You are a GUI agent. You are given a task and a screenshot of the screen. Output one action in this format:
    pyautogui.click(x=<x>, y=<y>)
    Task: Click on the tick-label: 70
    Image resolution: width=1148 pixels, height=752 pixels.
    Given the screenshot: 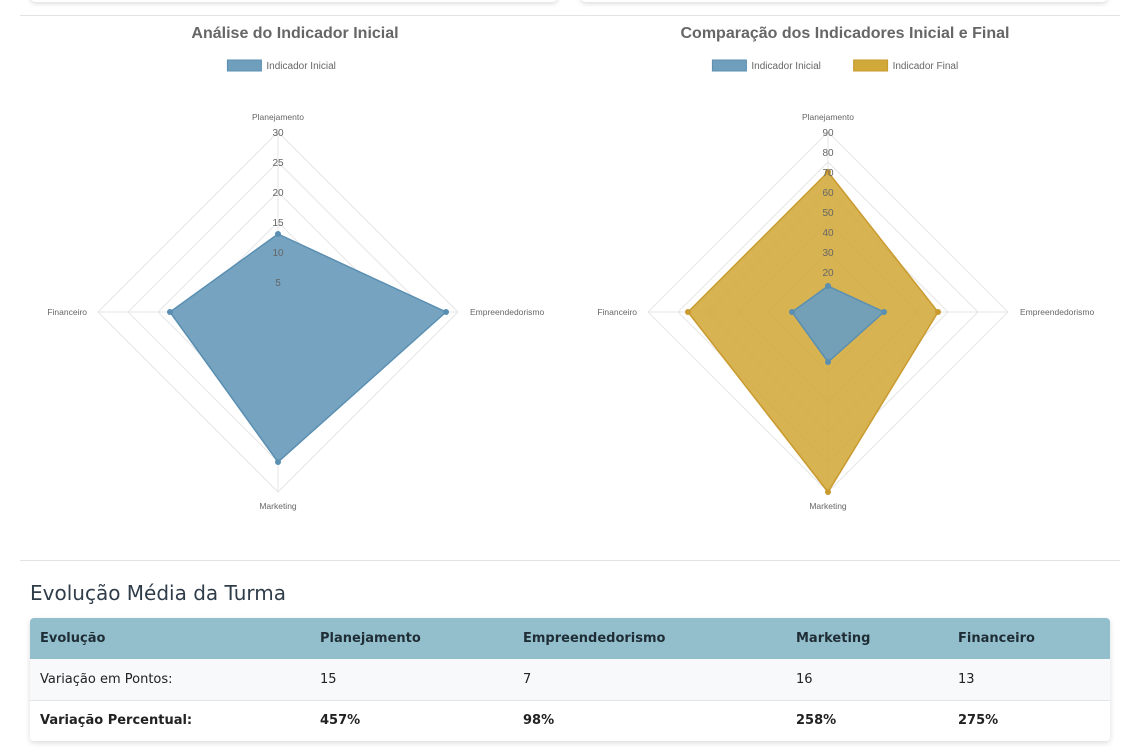 What is the action you would take?
    pyautogui.click(x=828, y=173)
    